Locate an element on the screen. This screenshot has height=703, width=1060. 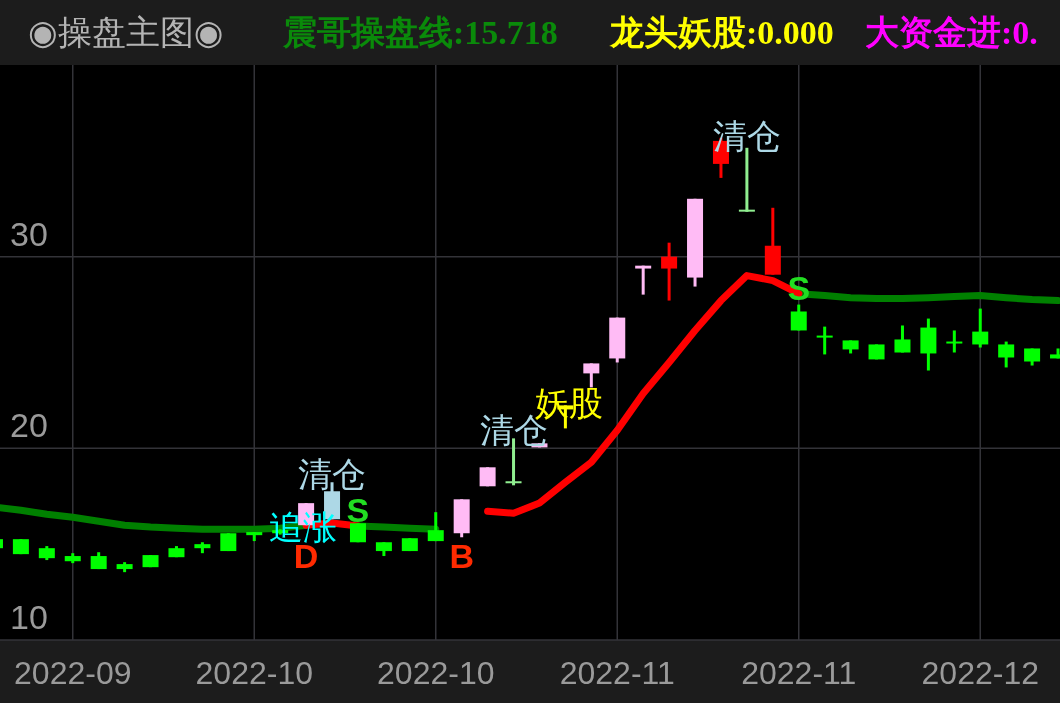
annotation: B is located at coordinates (461, 556).